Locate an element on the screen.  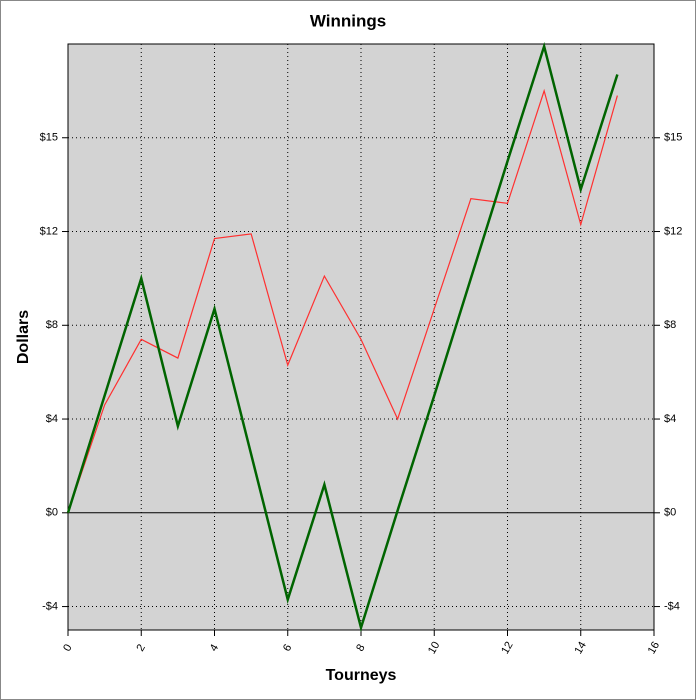
x-axis-label: Tourneys is located at coordinates (361, 675).